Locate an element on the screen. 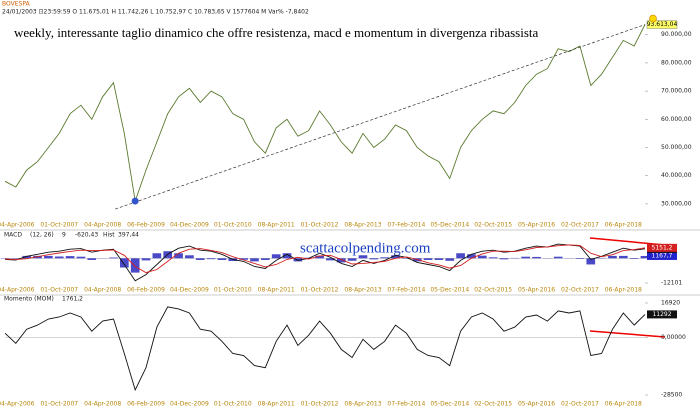 The width and height of the screenshot is (700, 413). divergence-line is located at coordinates (627, 334).